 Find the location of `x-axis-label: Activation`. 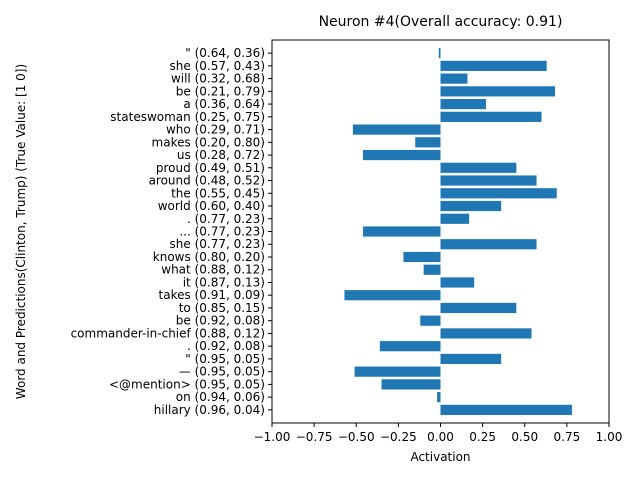

x-axis-label: Activation is located at coordinates (440, 457).